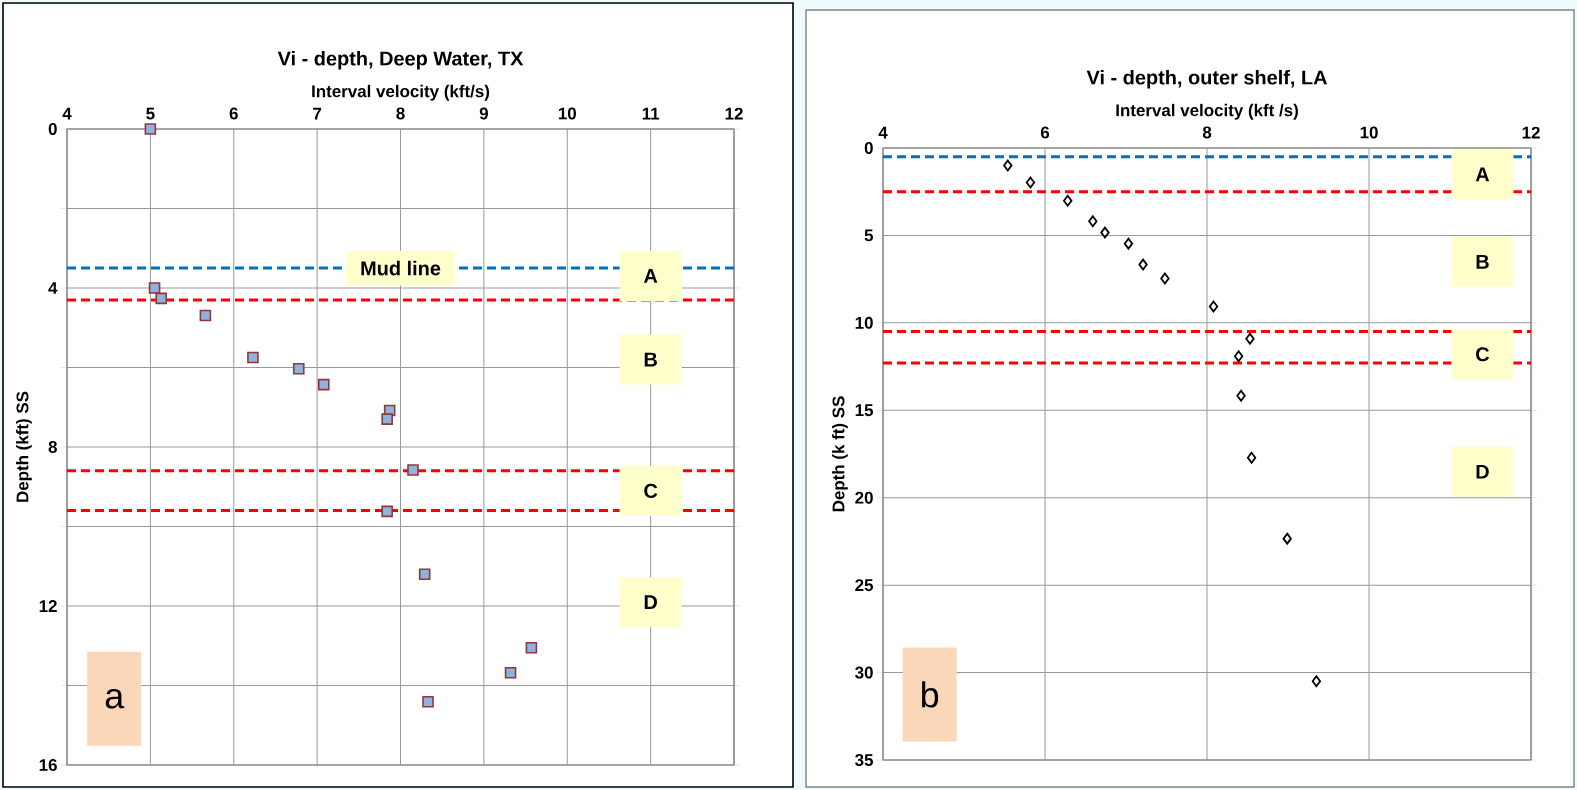 This screenshot has height=790, width=1577. What do you see at coordinates (52, 447) in the screenshot?
I see `y-tick-label: 8` at bounding box center [52, 447].